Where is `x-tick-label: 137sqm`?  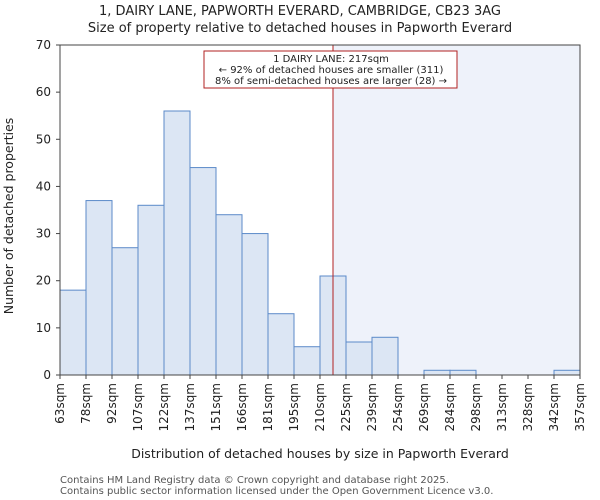
x-tick-label: 137sqm is located at coordinates (190, 407).